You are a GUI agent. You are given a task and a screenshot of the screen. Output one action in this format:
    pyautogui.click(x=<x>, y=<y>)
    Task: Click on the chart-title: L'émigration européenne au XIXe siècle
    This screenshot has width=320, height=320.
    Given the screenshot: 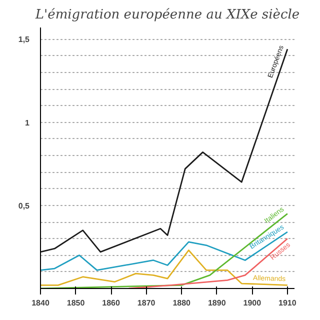 What is the action you would take?
    pyautogui.click(x=167, y=15)
    